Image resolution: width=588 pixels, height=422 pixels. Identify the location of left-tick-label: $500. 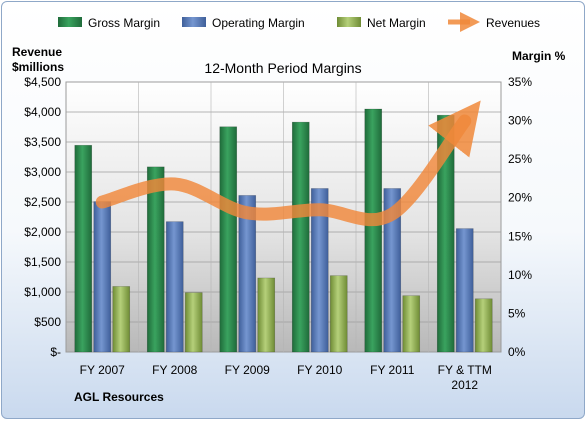
(47, 322).